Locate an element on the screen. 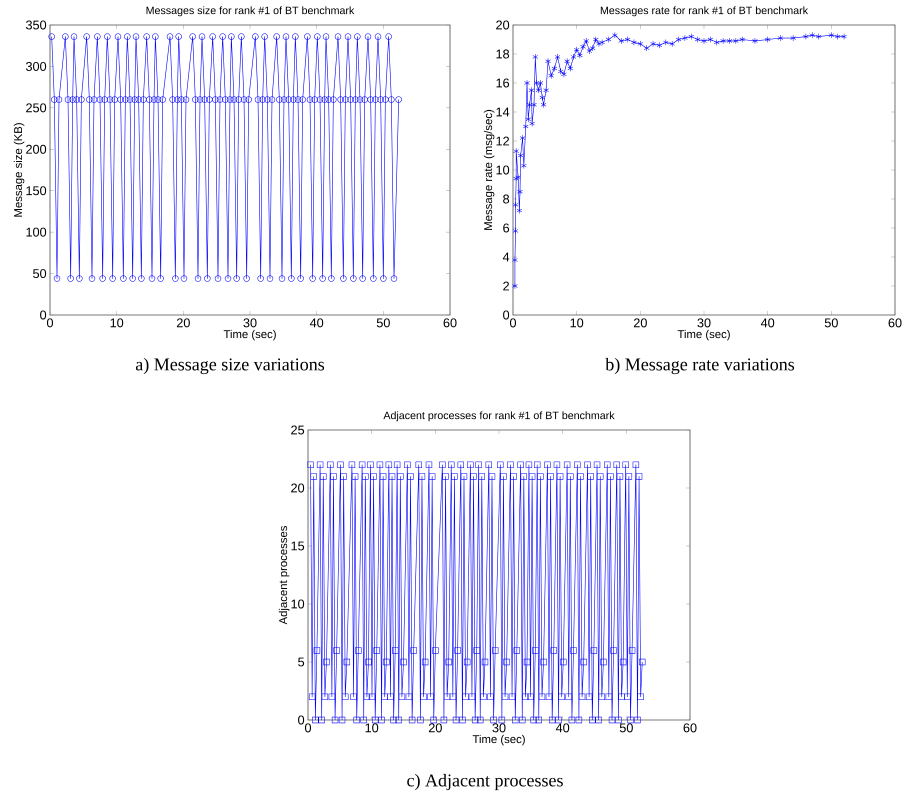  y-tick-label: 12 is located at coordinates (502, 141).